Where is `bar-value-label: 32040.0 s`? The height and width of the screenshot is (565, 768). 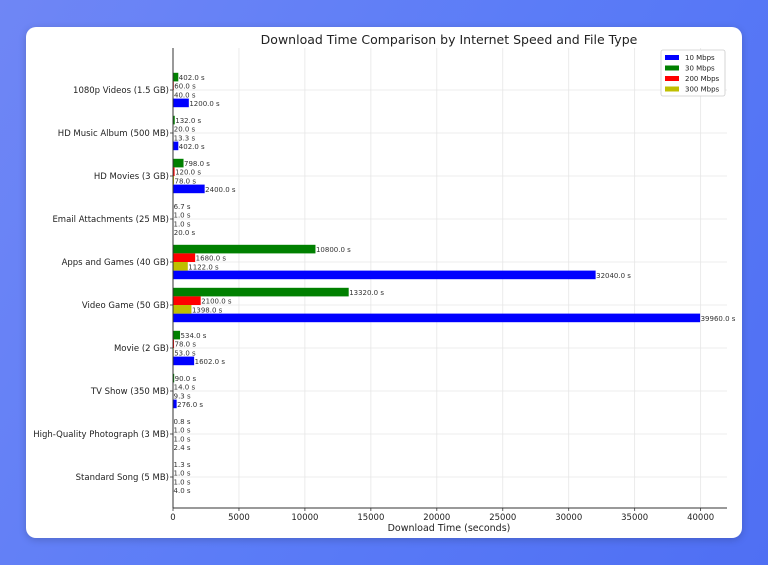
bar-value-label: 32040.0 s is located at coordinates (613, 276).